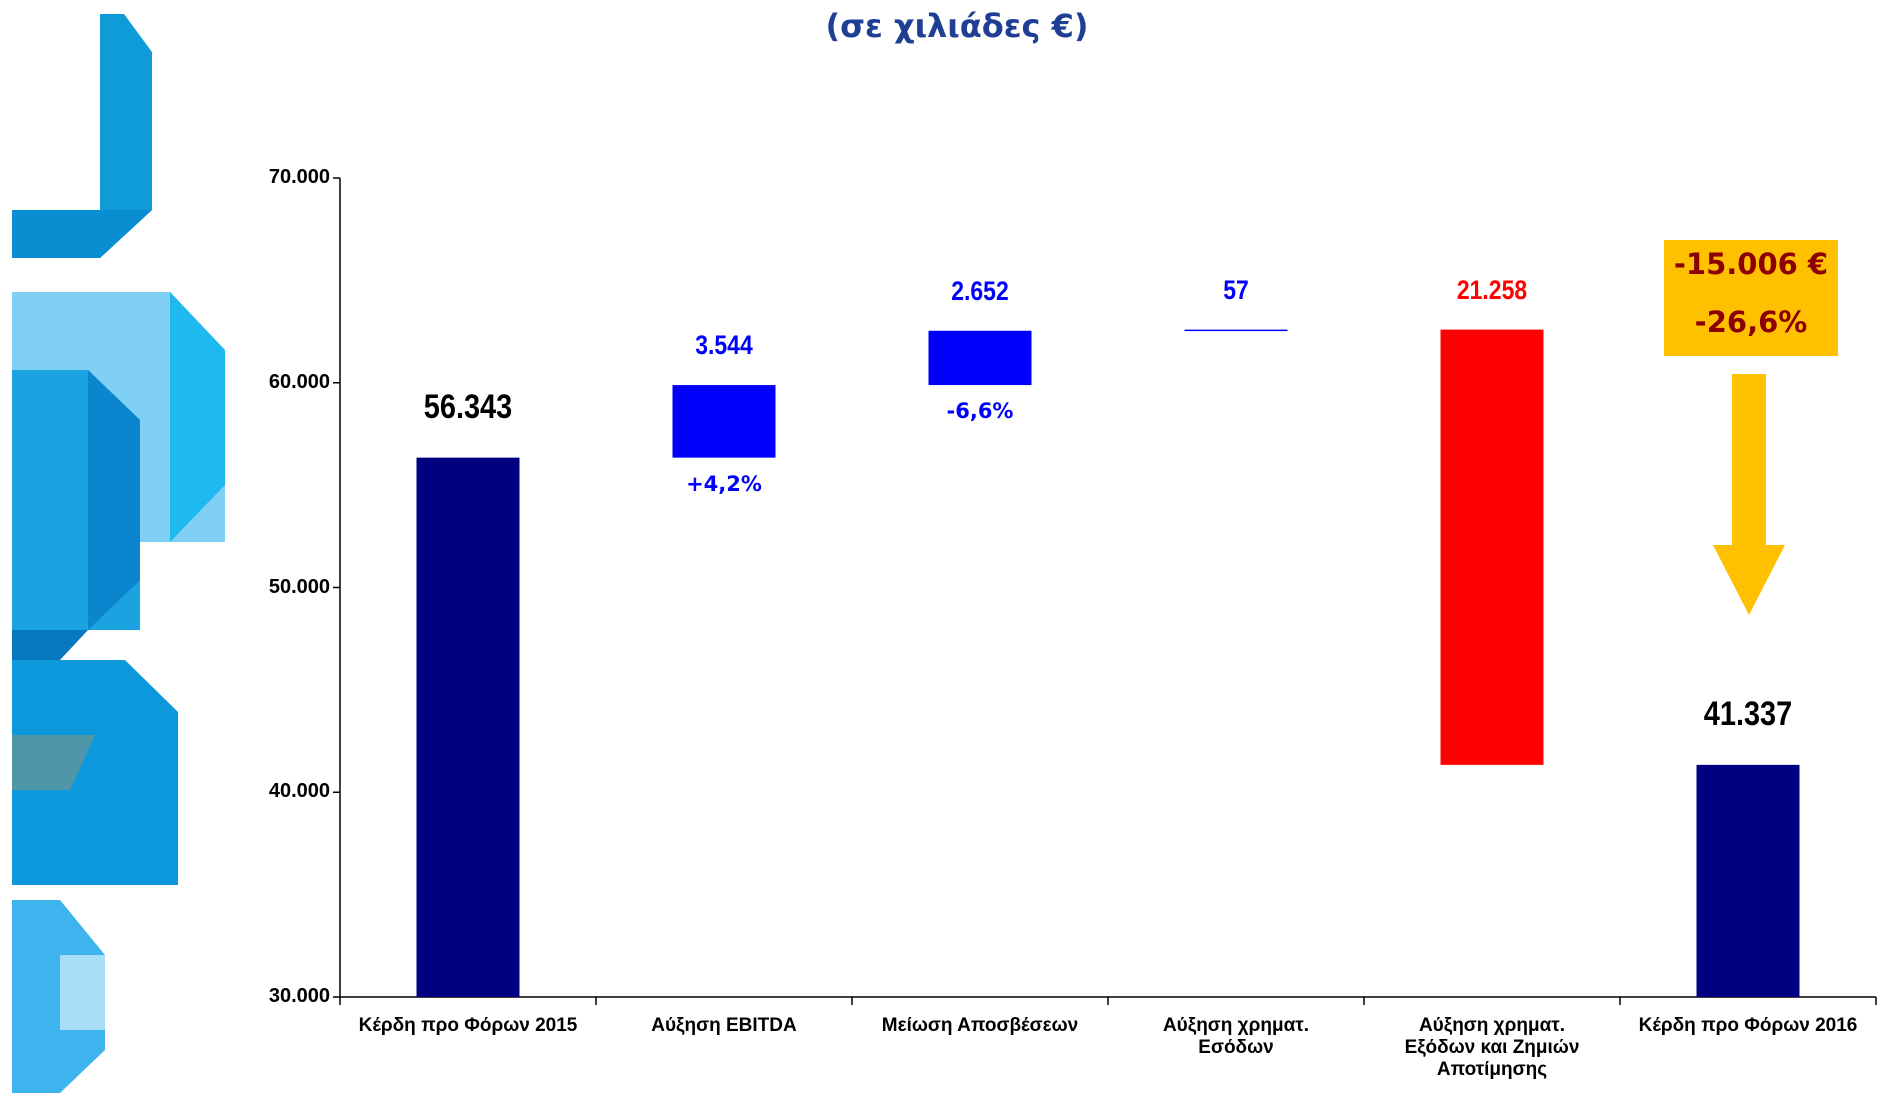 The image size is (1878, 1093). What do you see at coordinates (1748, 1025) in the screenshot?
I see `x-tick-label: Κέρδη προ Φόρων 2016` at bounding box center [1748, 1025].